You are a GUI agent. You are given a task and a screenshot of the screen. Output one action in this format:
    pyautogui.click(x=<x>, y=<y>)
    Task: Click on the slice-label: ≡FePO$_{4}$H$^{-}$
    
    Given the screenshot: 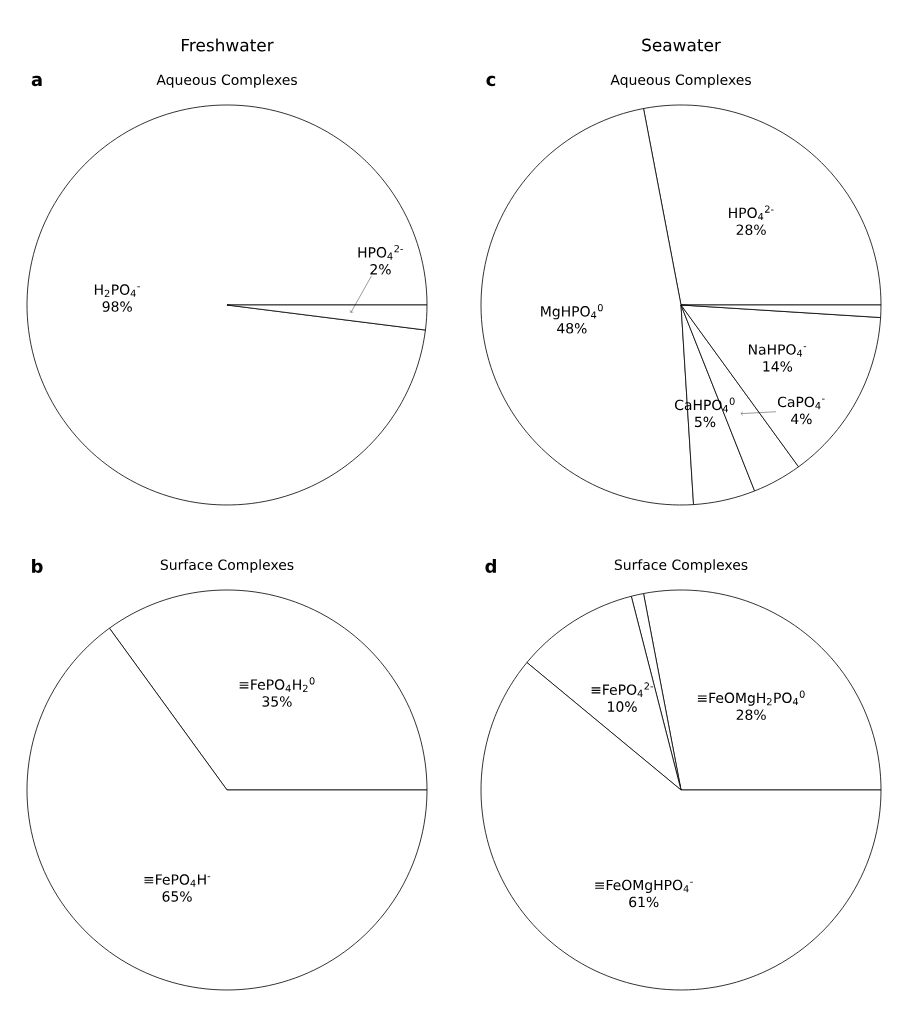 What is the action you would take?
    pyautogui.click(x=177, y=880)
    